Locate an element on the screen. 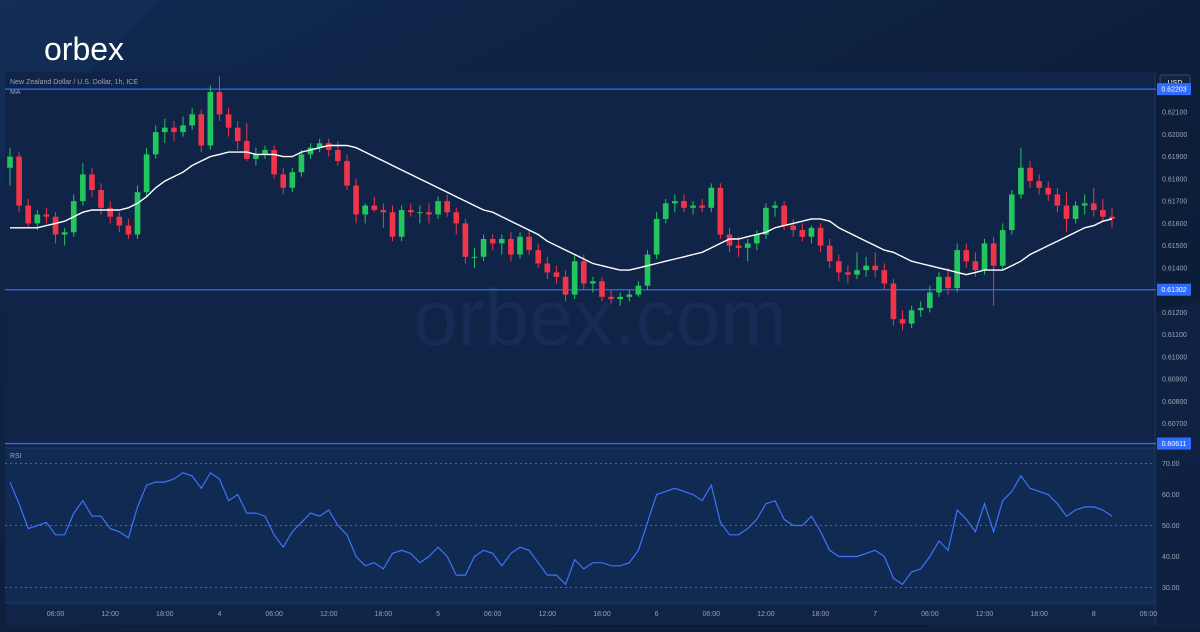 The height and width of the screenshot is (632, 1200). rsi-tick-label: 50.00 is located at coordinates (1171, 526).